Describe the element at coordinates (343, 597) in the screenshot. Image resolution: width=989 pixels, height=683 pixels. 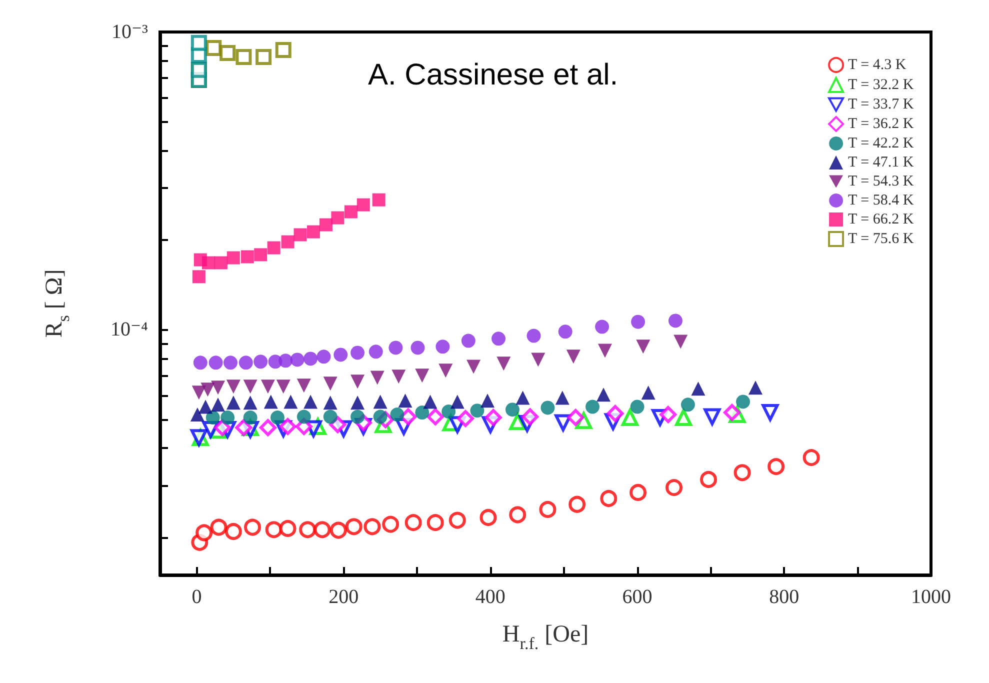
I see `x-tick-label: 200` at that location.